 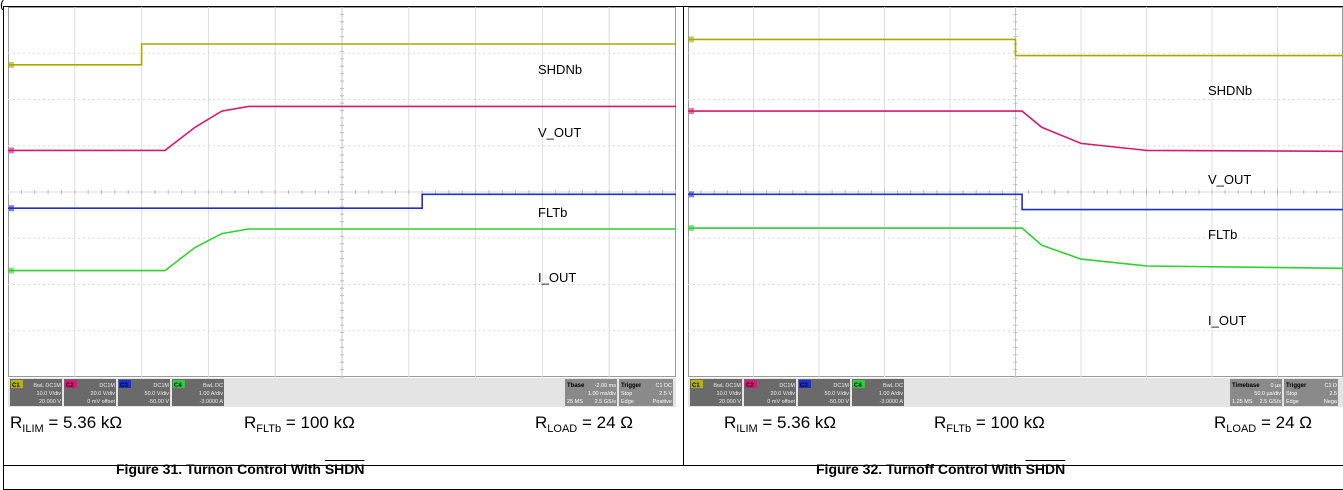 What do you see at coordinates (1331, 402) in the screenshot?
I see `trigger-slope: Nega` at bounding box center [1331, 402].